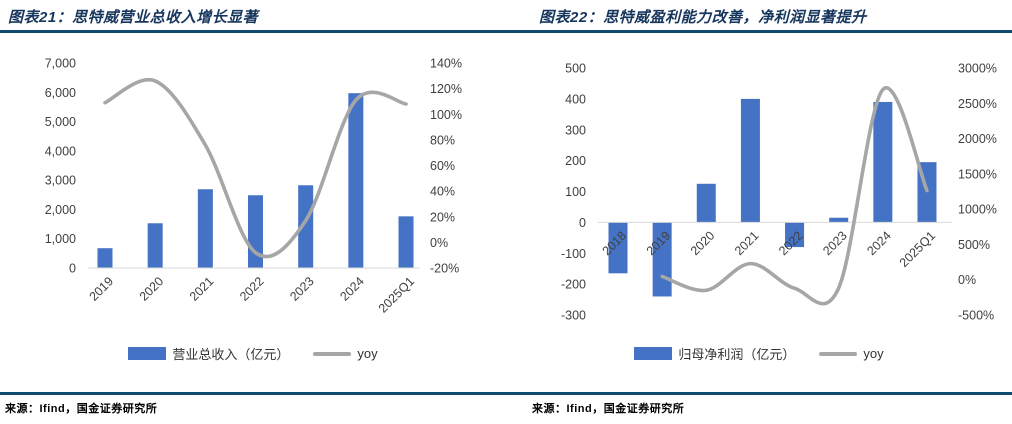  Describe the element at coordinates (573, 285) in the screenshot. I see `svg-text: -200` at that location.